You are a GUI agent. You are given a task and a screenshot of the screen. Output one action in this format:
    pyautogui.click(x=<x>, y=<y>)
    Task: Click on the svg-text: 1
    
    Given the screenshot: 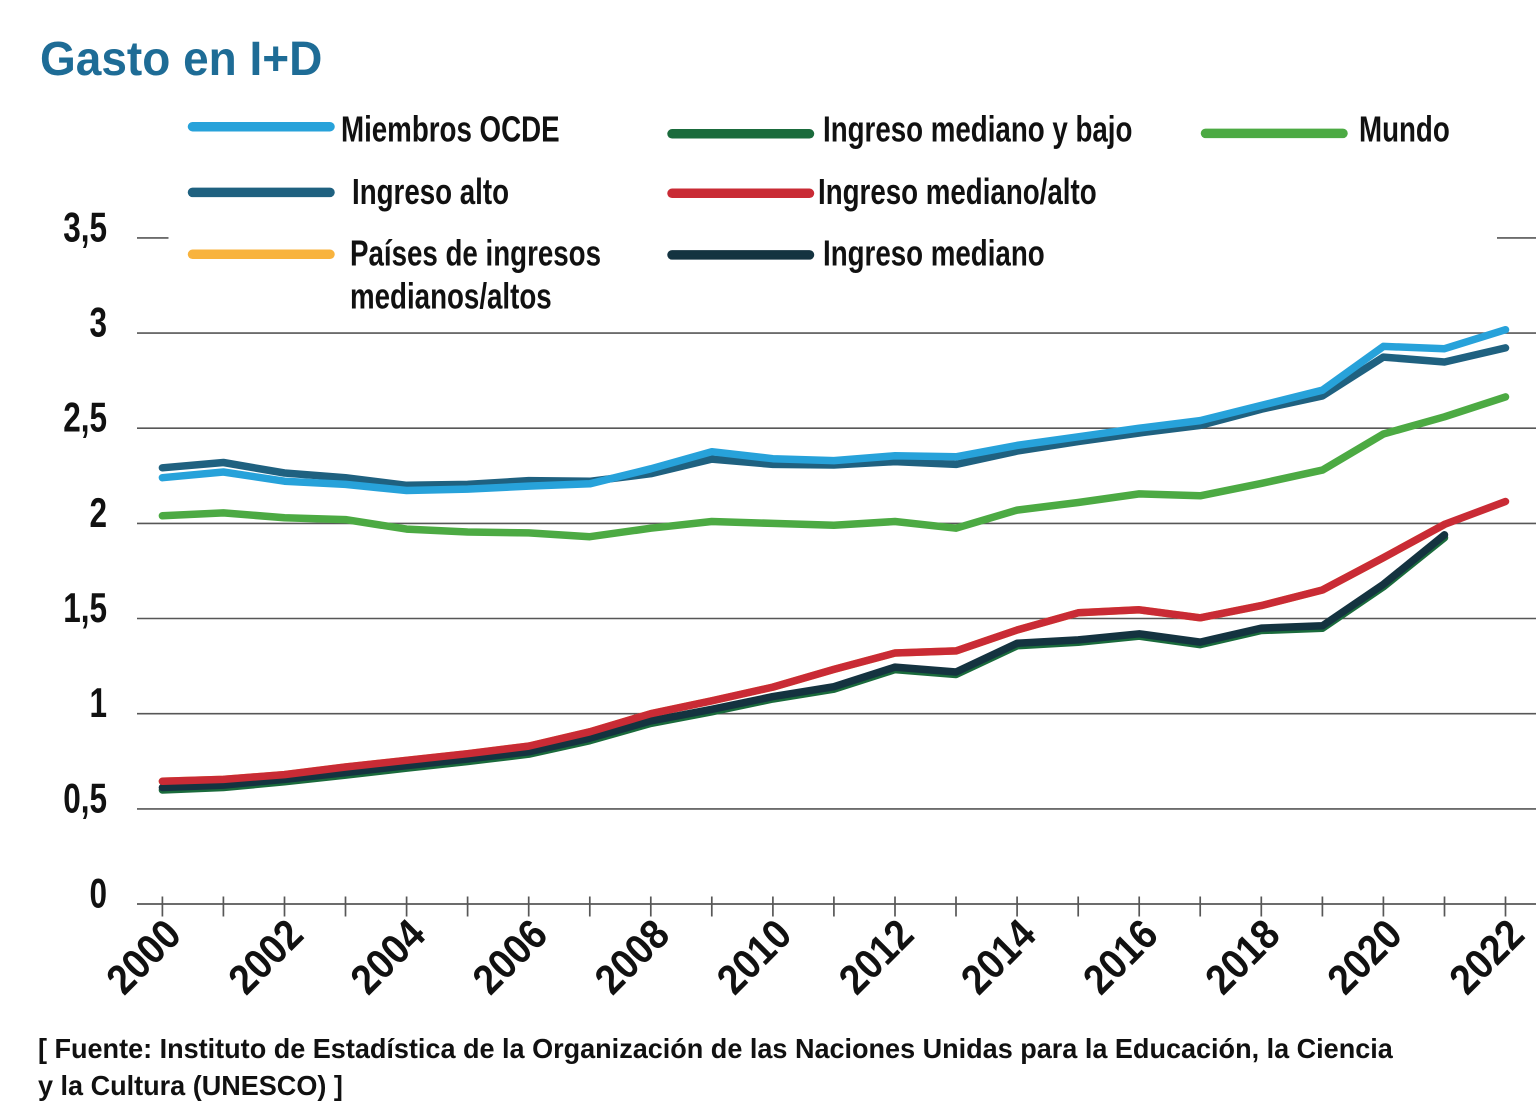 What is the action you would take?
    pyautogui.click(x=98, y=703)
    